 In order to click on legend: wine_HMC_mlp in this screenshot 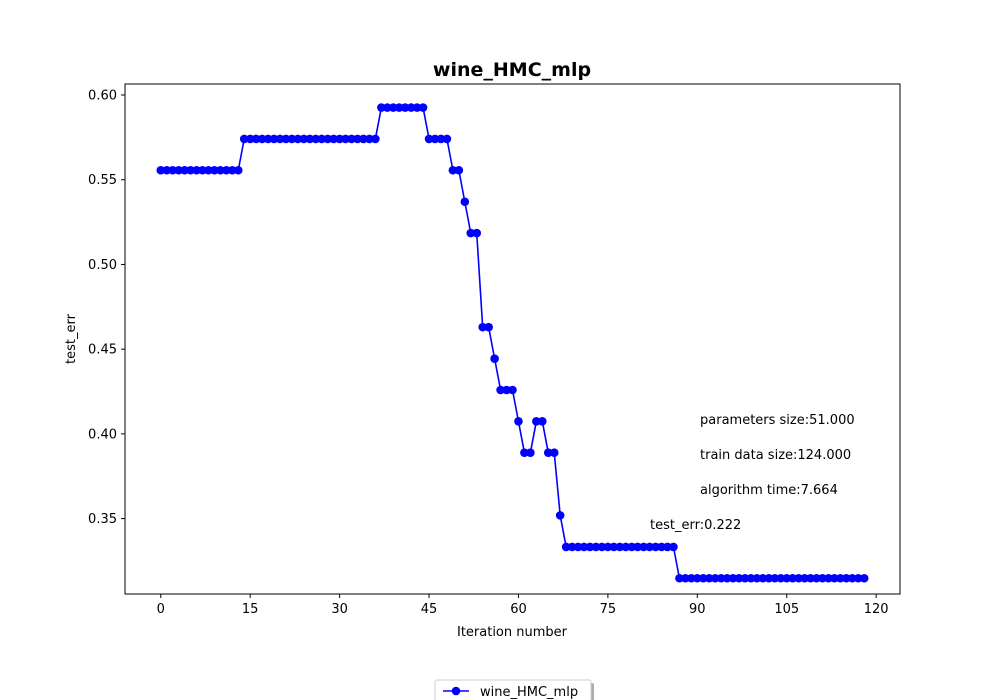, I will do `click(514, 689)`.